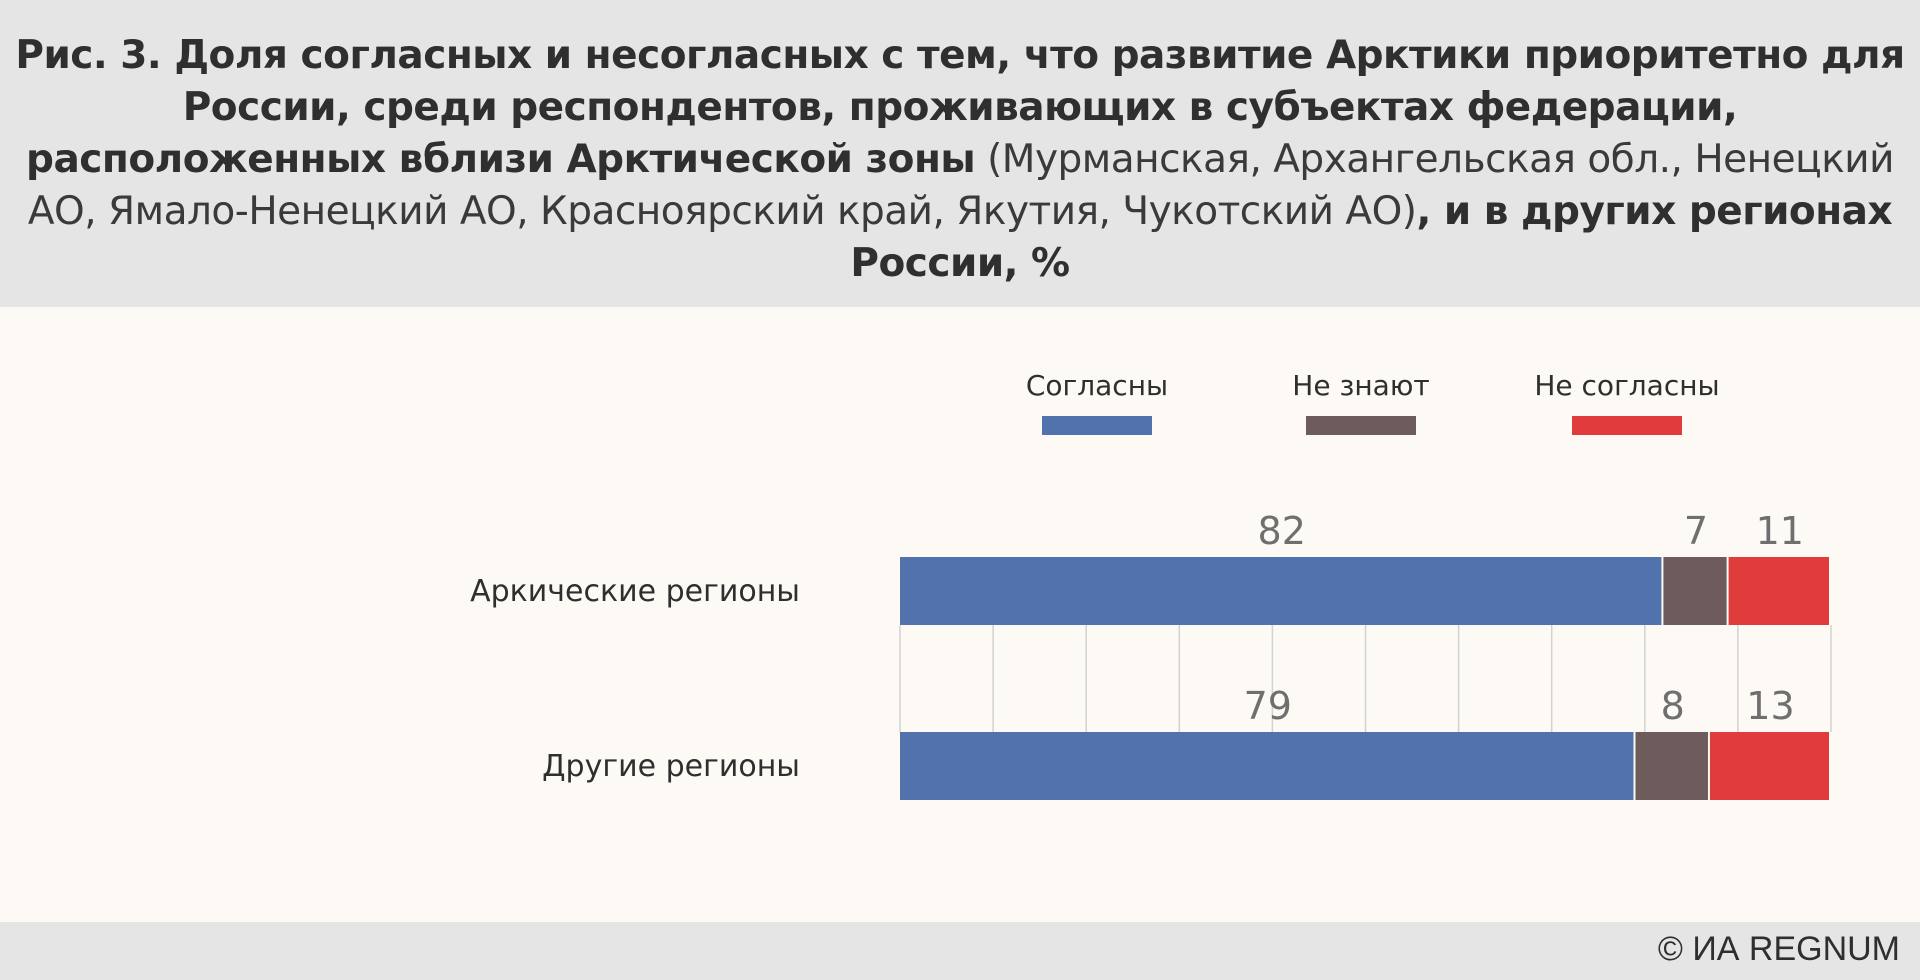  What do you see at coordinates (1673, 706) in the screenshot?
I see `data-label: 8` at bounding box center [1673, 706].